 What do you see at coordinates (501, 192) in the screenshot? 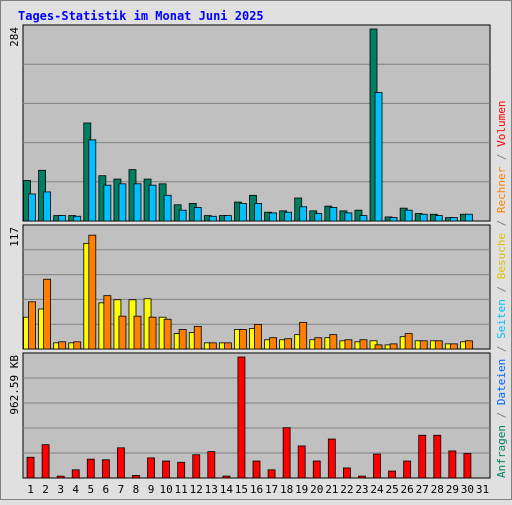
I see `legend-item-rechner: Rechner` at bounding box center [501, 192].